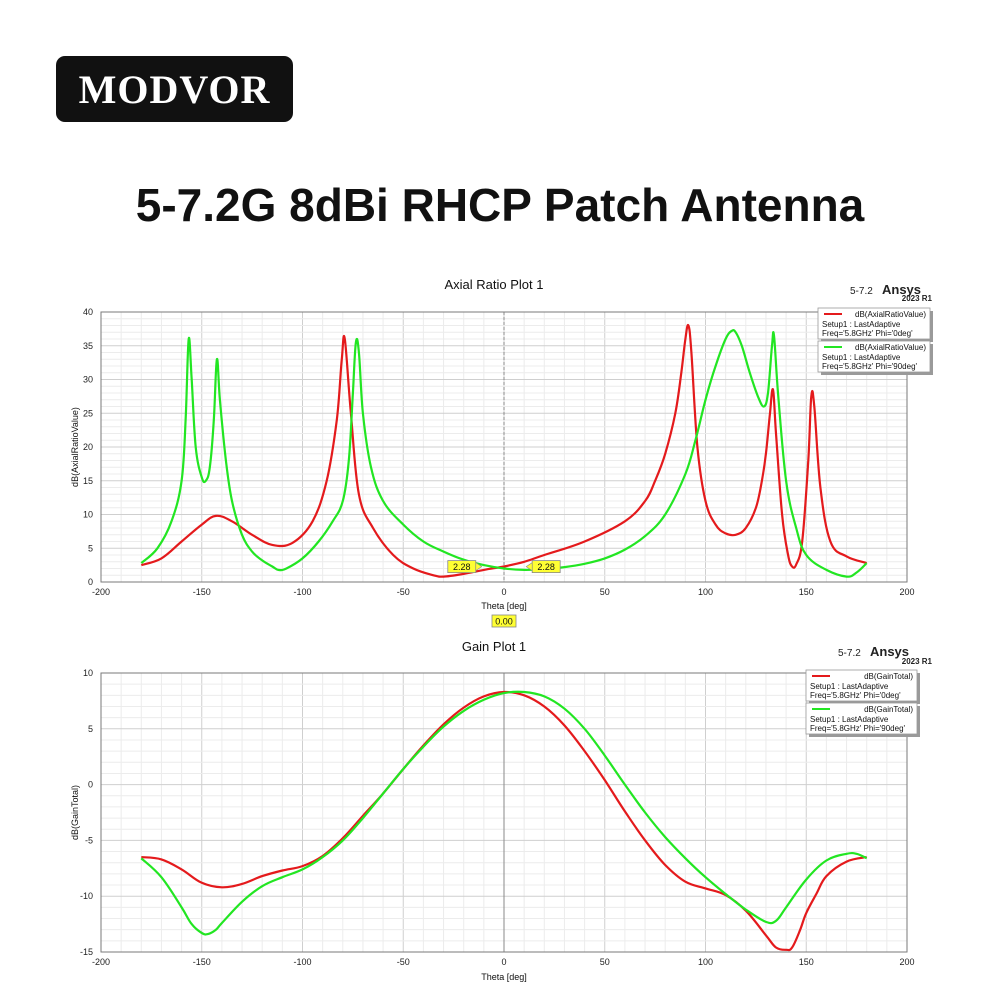 The height and width of the screenshot is (1000, 1000). I want to click on cursor-label: 0.00, so click(504, 622).